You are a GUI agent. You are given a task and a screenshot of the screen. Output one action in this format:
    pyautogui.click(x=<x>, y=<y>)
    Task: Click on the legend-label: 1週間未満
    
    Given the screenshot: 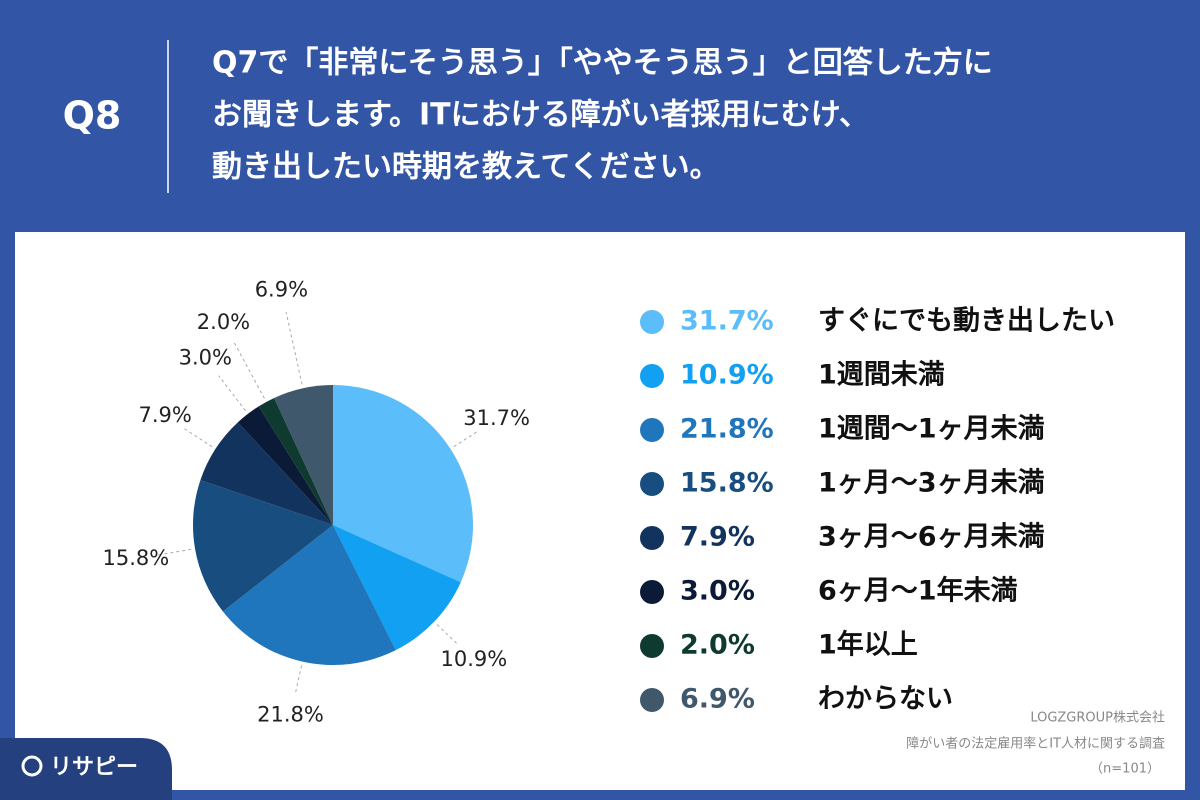 What is the action you would take?
    pyautogui.click(x=881, y=375)
    